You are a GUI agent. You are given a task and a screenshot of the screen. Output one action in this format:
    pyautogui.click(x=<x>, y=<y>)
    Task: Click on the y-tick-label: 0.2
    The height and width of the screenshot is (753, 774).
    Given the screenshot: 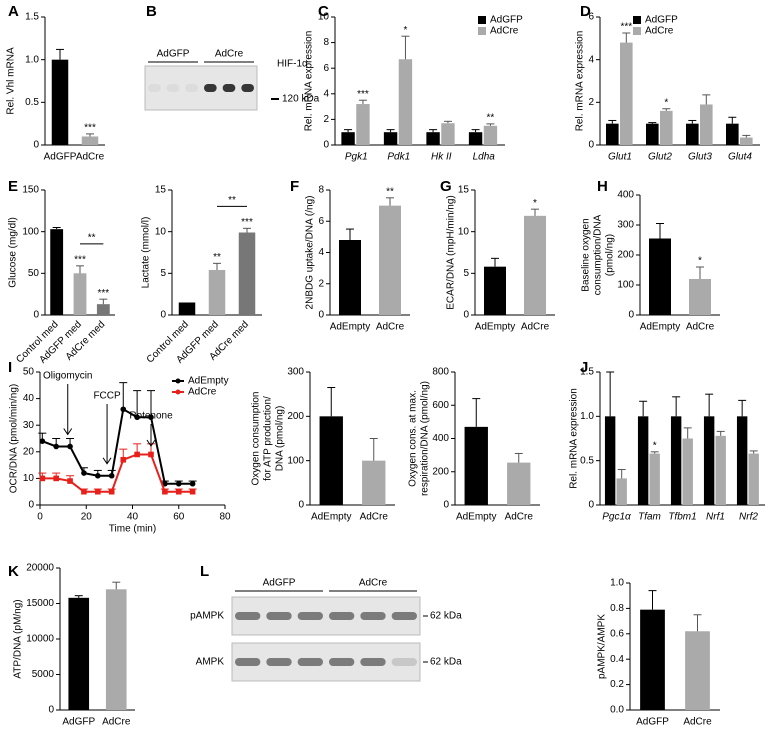 What is the action you would take?
    pyautogui.click(x=617, y=684)
    